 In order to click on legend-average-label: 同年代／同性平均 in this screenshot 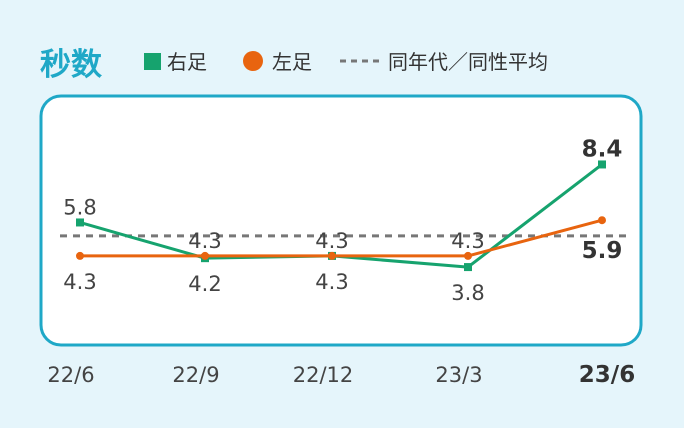, I will do `click(468, 62)`.